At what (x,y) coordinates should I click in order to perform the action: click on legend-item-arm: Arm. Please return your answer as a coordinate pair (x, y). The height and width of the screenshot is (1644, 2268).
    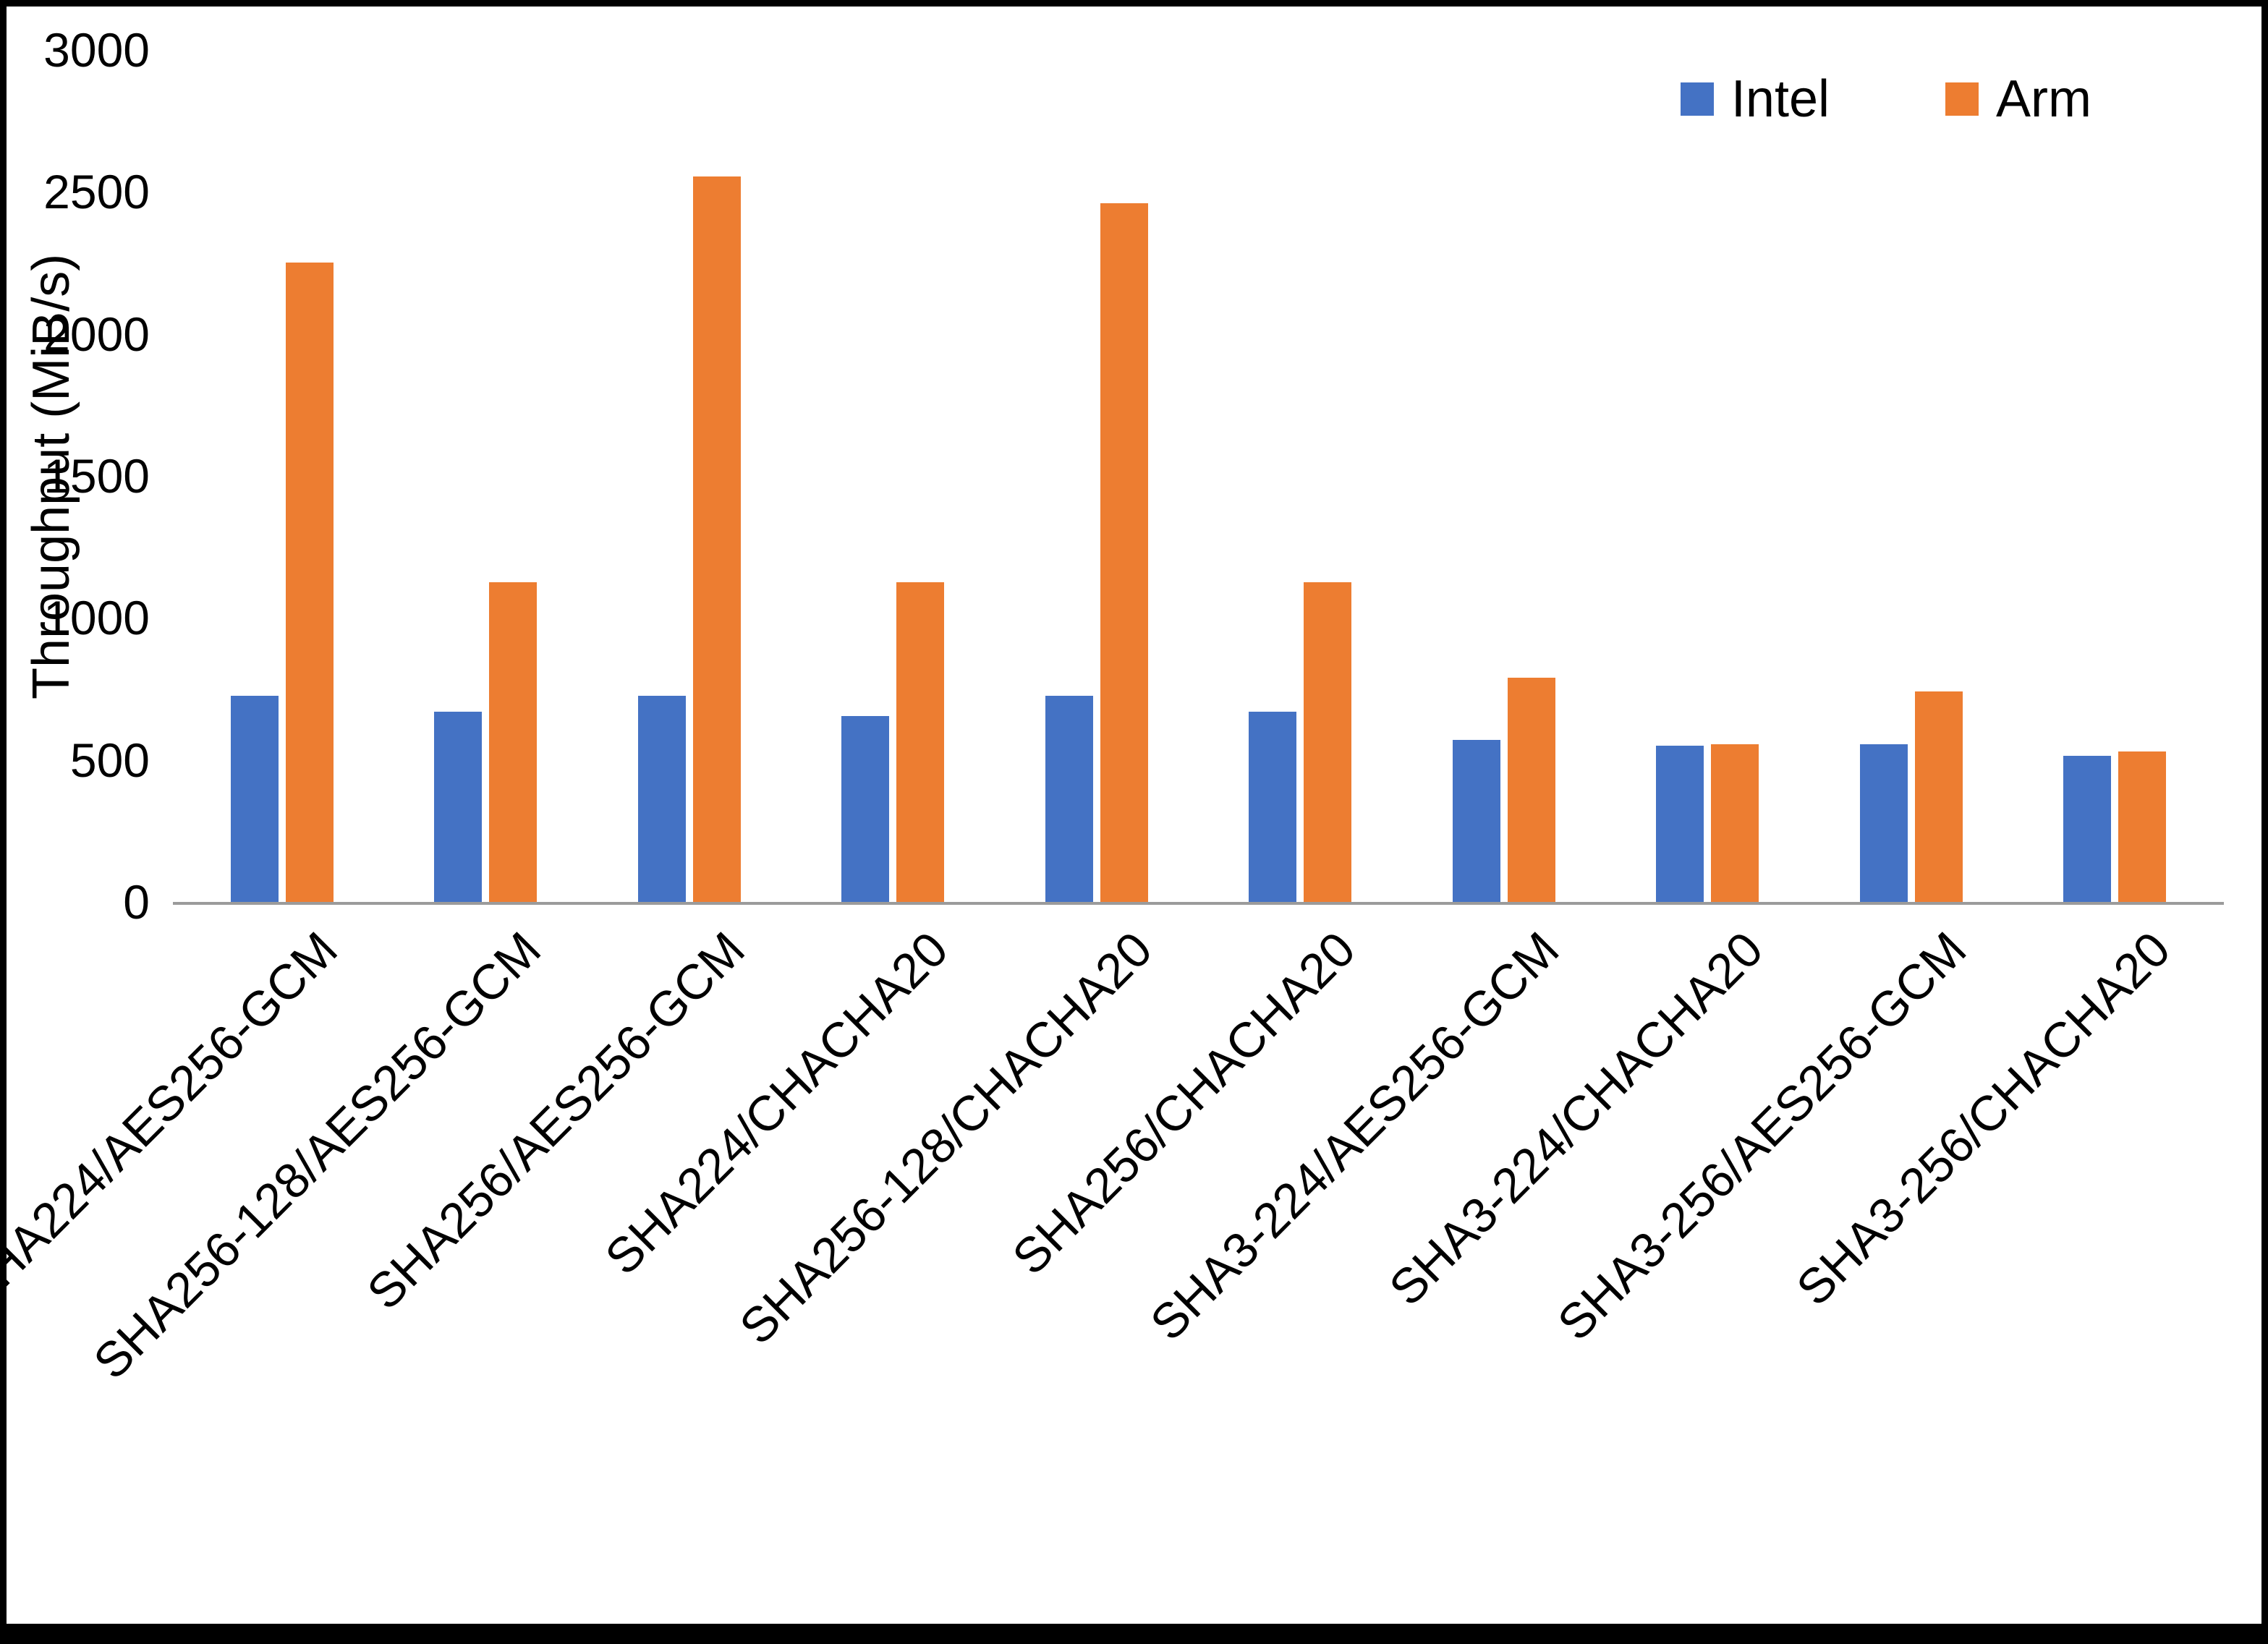
    Looking at the image, I should click on (2018, 99).